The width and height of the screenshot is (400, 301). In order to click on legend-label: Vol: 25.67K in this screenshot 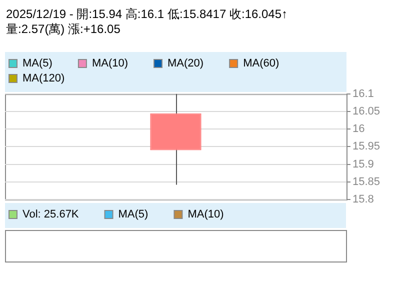, I will do `click(61, 214)`.